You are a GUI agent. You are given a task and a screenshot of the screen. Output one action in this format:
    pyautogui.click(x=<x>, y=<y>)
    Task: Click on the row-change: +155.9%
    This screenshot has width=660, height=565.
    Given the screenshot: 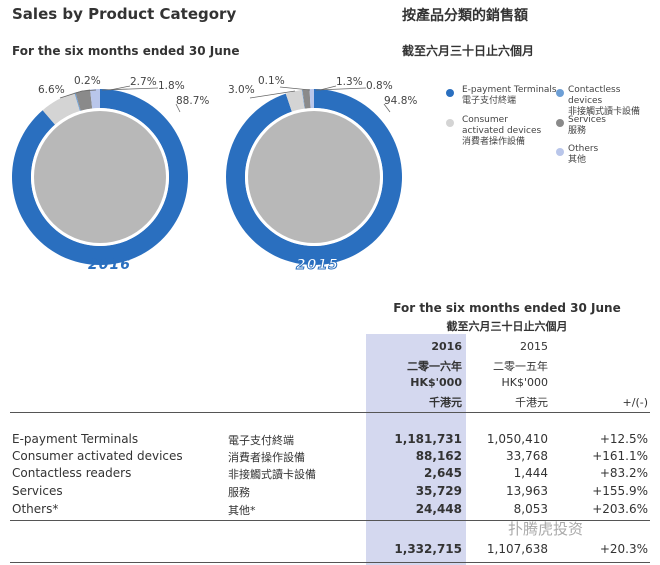 What is the action you would take?
    pyautogui.click(x=620, y=491)
    